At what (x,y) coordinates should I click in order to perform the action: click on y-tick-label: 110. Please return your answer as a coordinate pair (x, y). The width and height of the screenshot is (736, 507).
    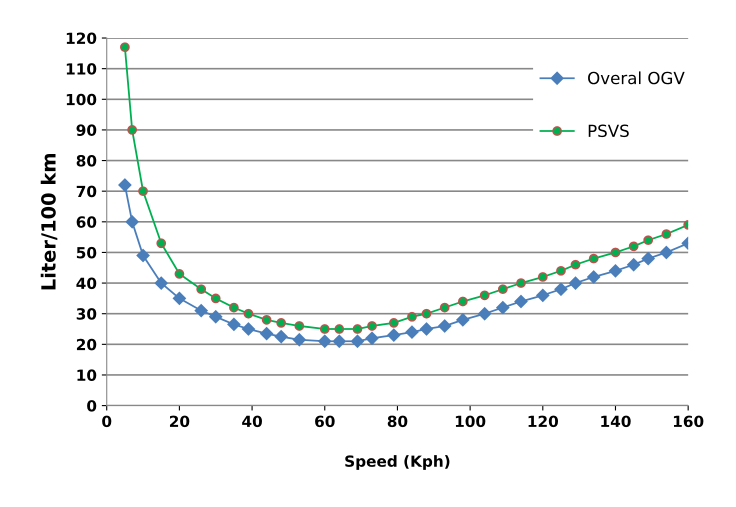
    Looking at the image, I should click on (81, 69).